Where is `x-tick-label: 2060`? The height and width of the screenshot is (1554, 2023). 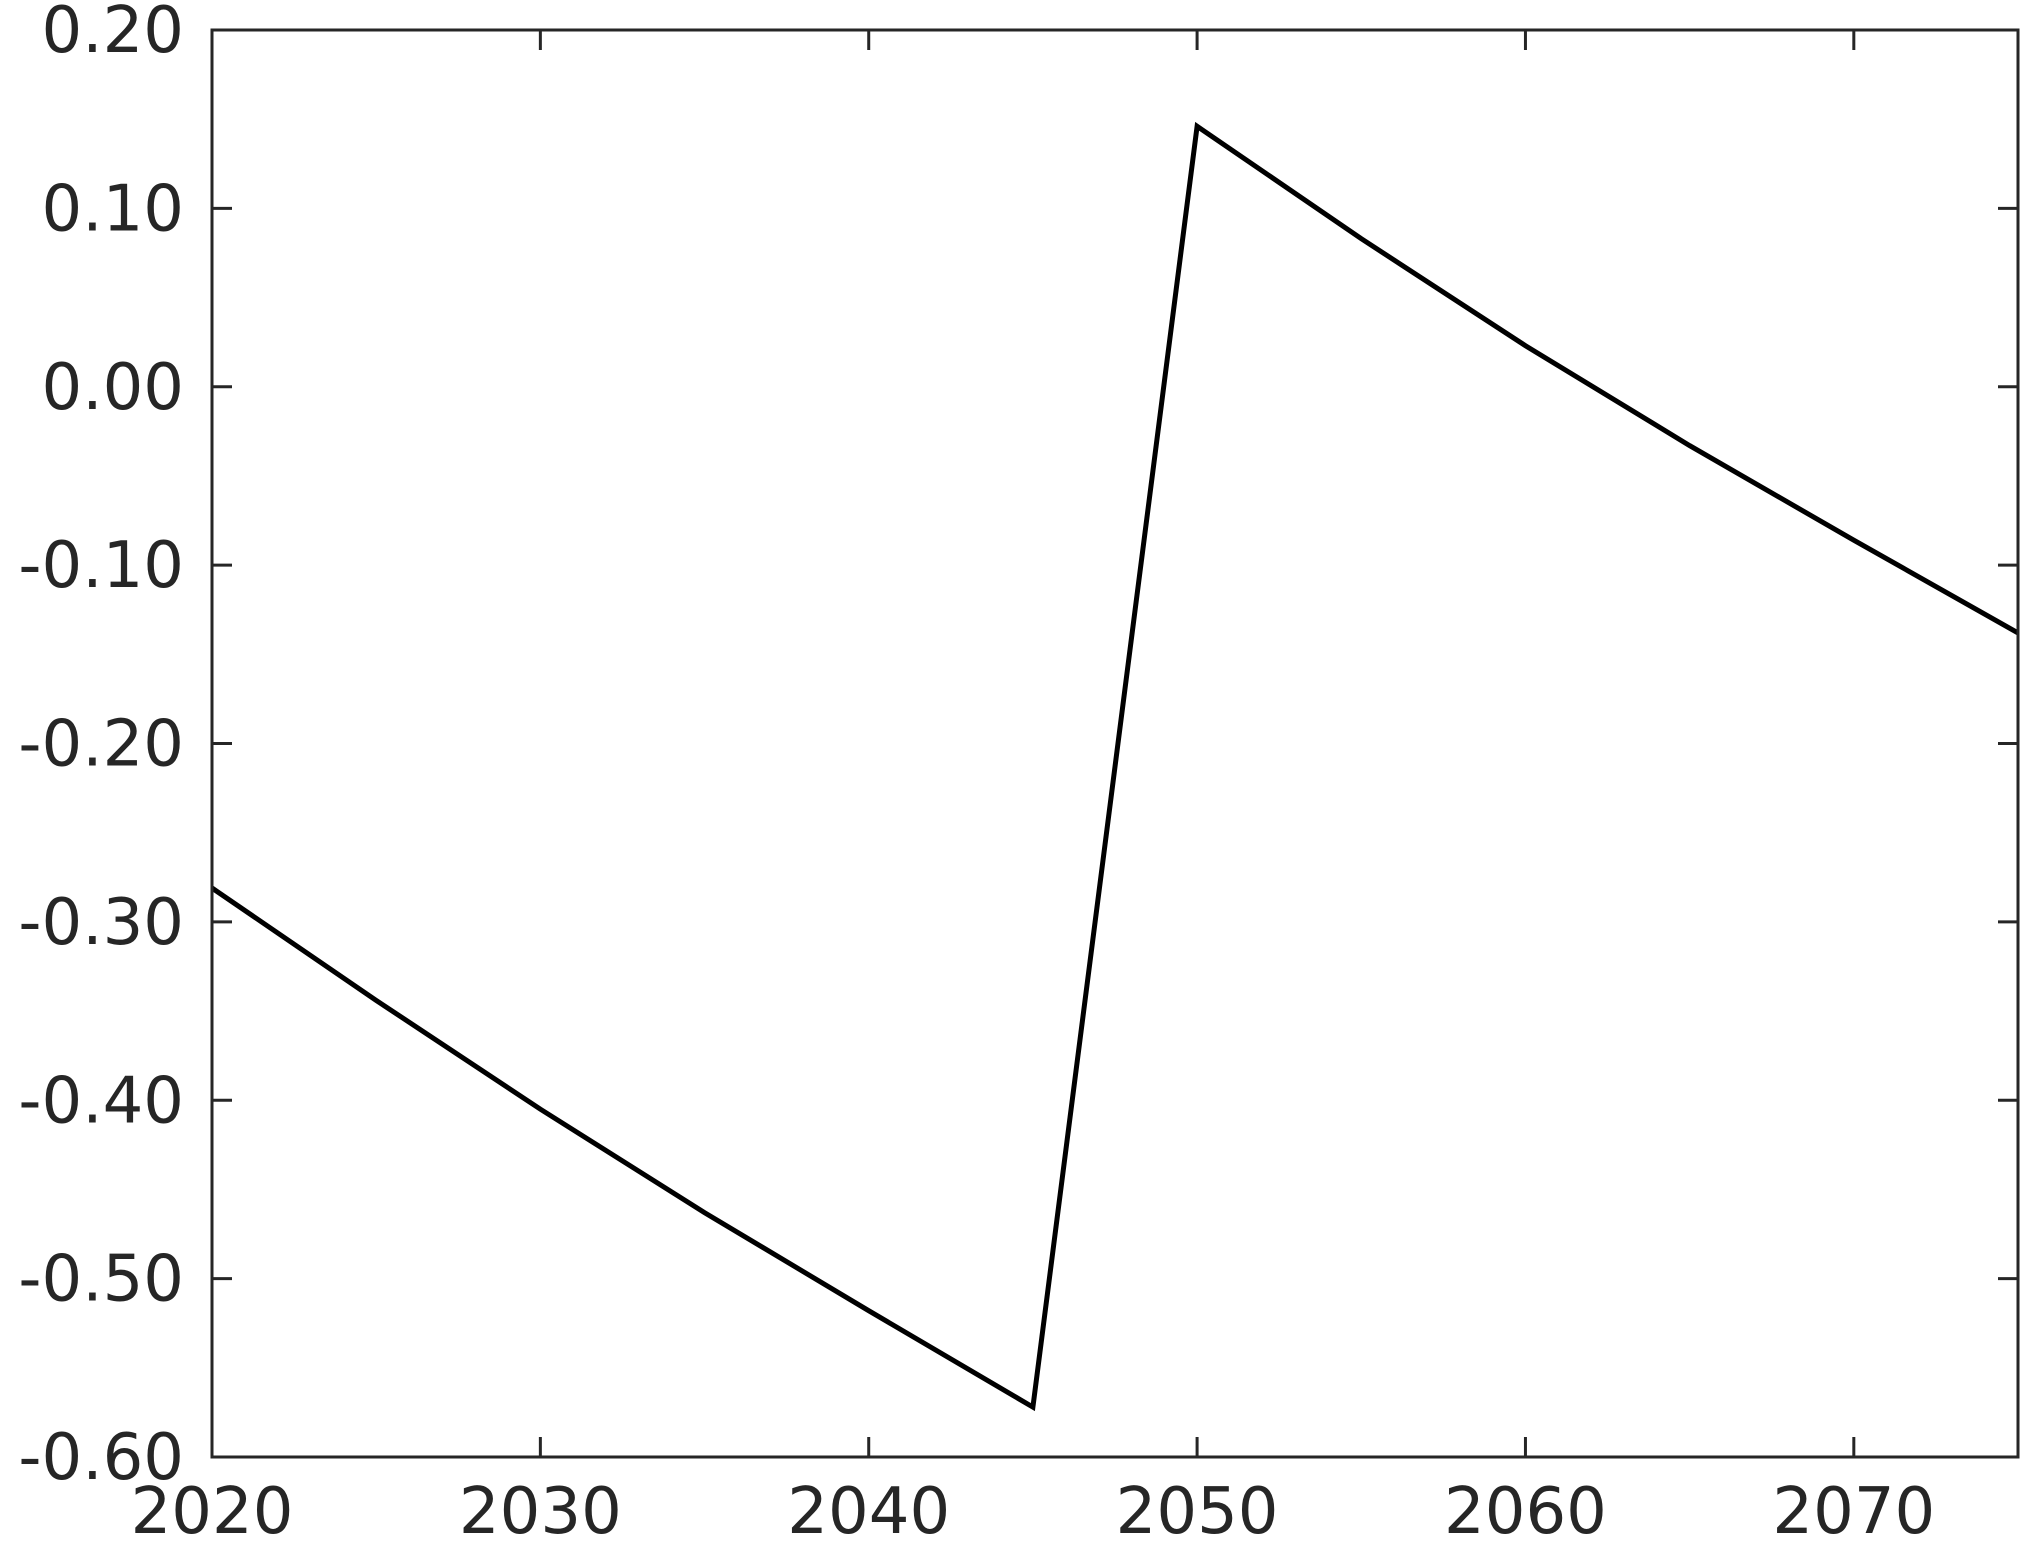 x-tick-label: 2060 is located at coordinates (1525, 1512).